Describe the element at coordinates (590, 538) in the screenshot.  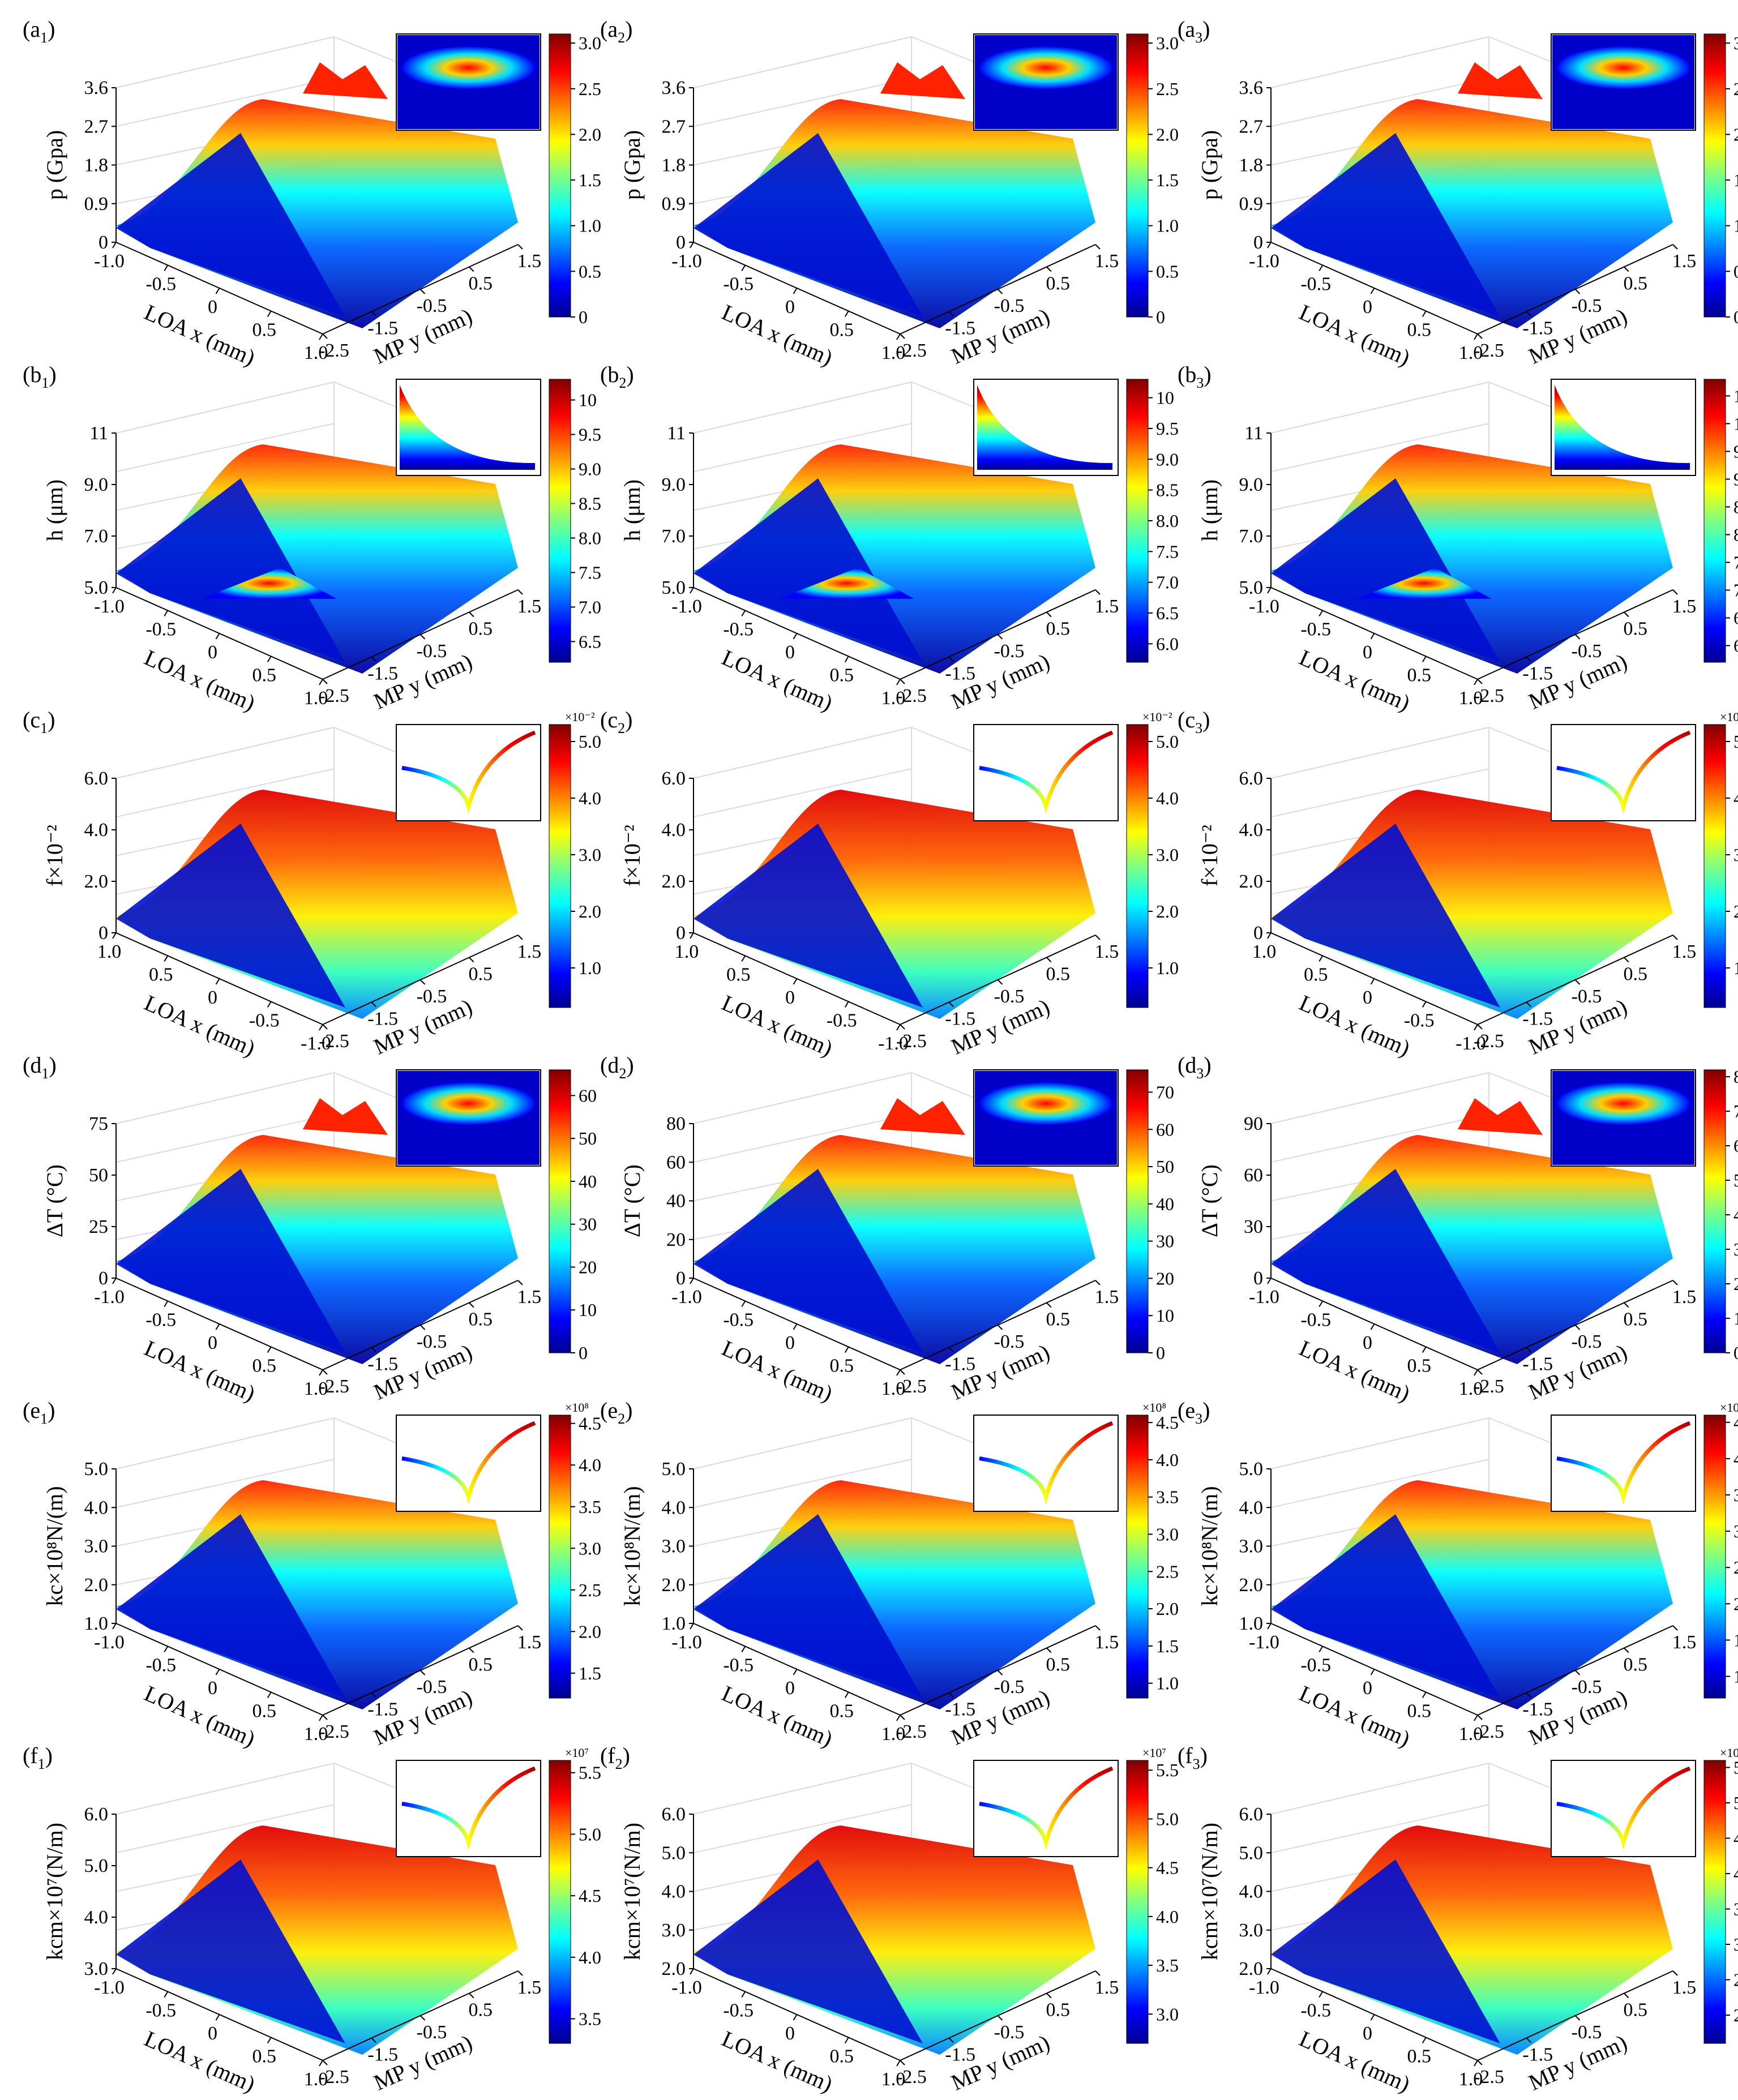
I see `colorbar-tick-label: 8.0` at that location.